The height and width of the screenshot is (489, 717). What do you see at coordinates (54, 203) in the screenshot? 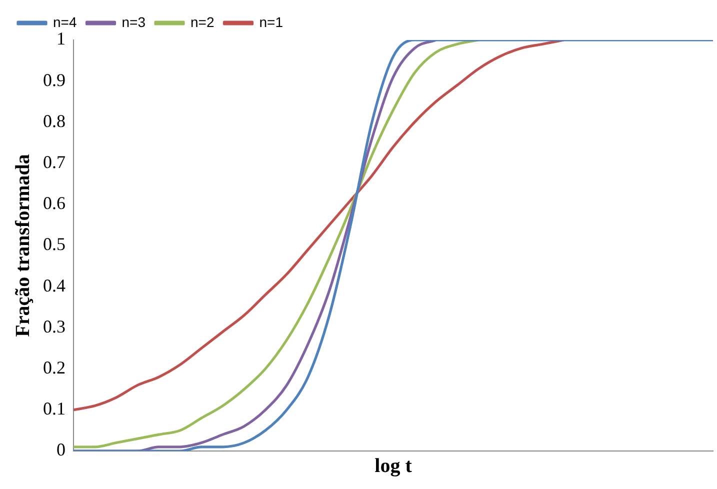
I see `y-tick-label: 0.6` at bounding box center [54, 203].